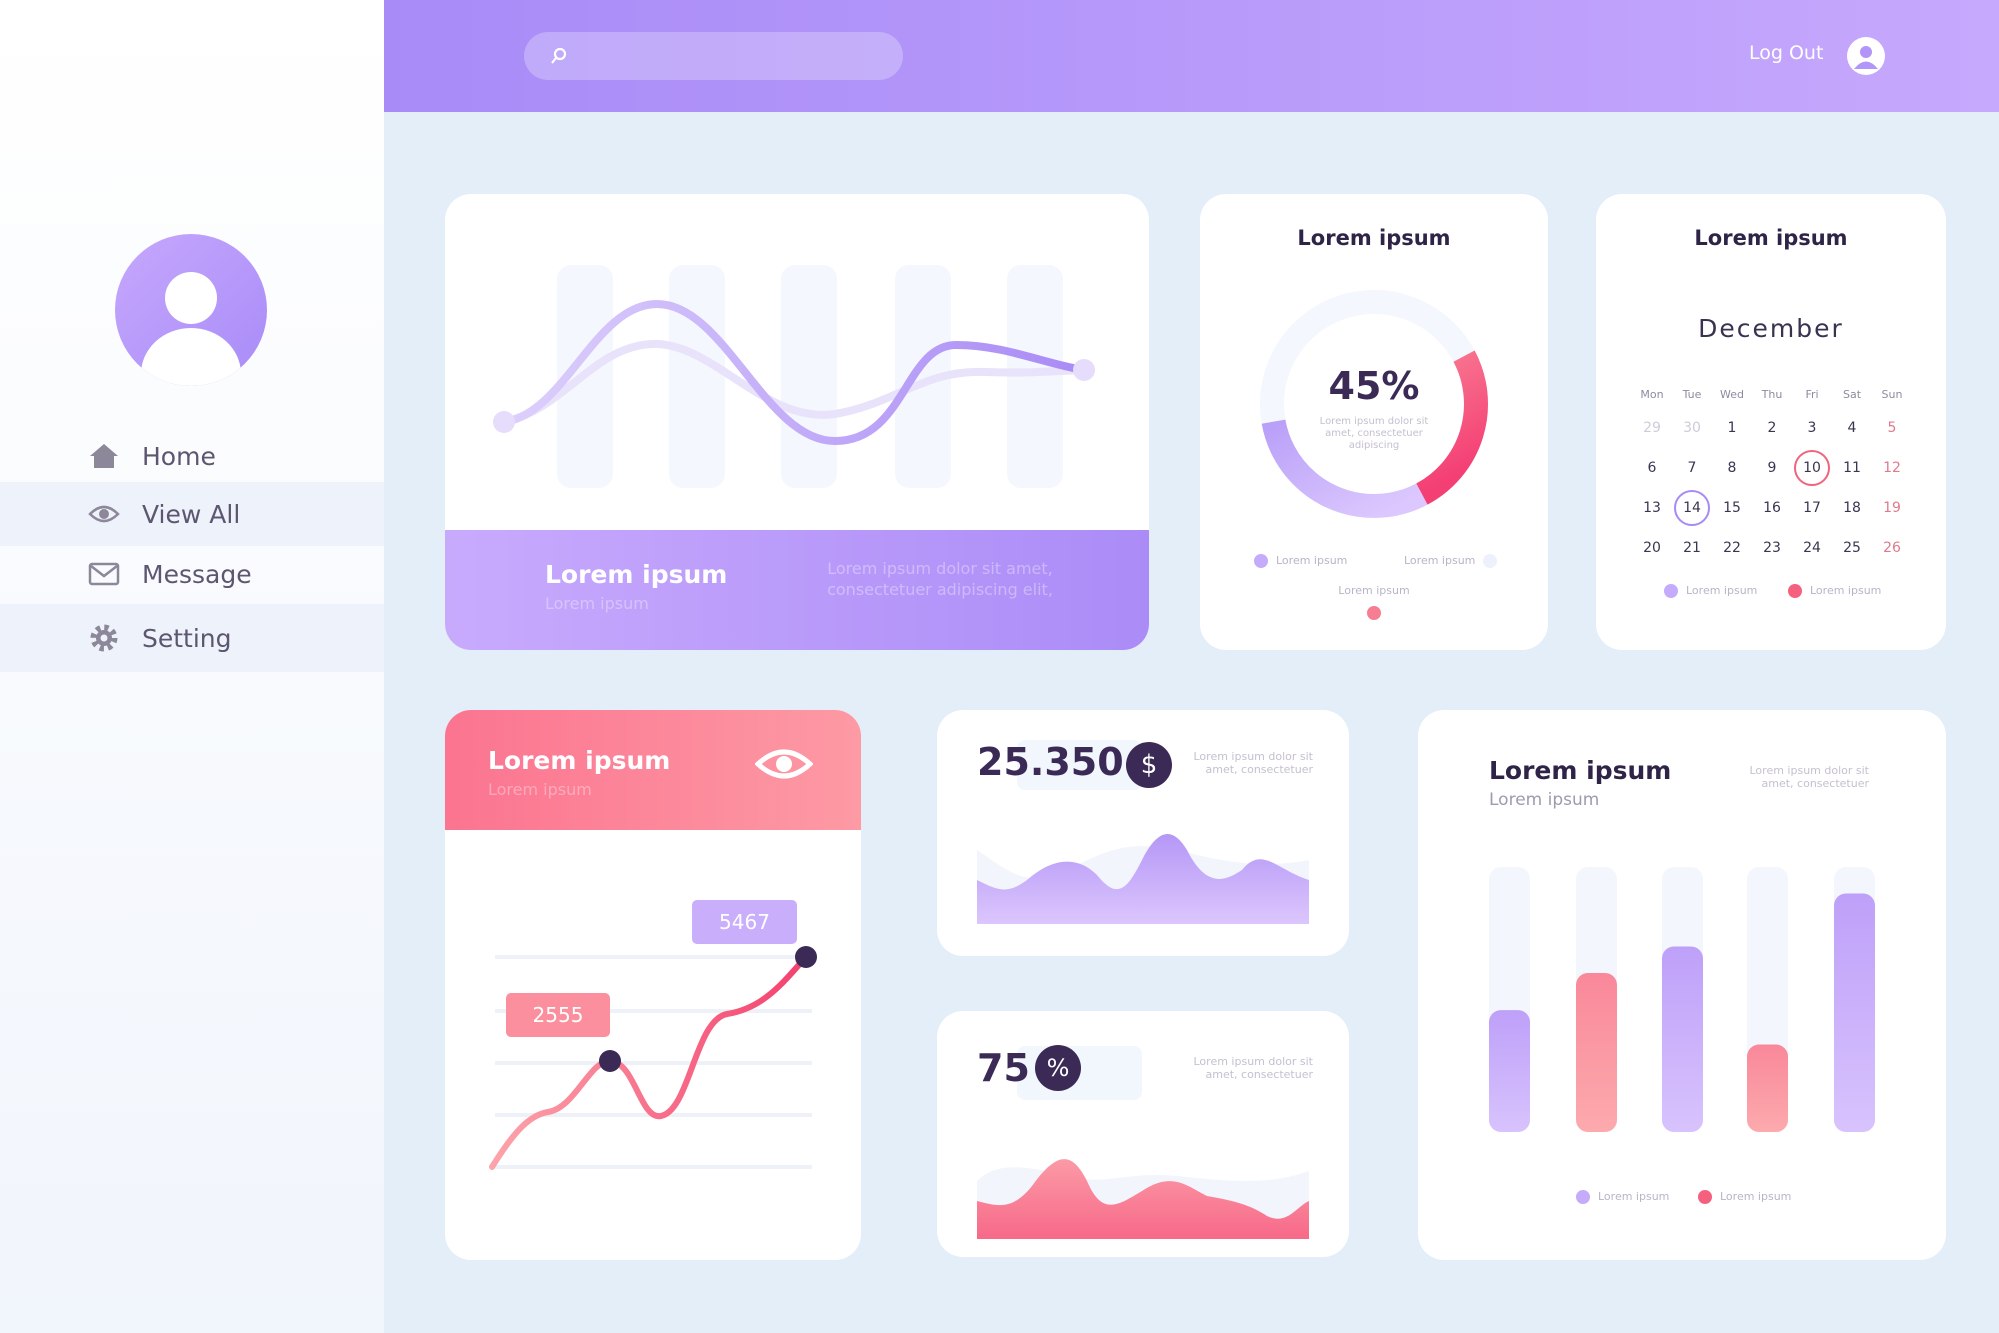  I want to click on donut-segment-purple, so click(1374, 404).